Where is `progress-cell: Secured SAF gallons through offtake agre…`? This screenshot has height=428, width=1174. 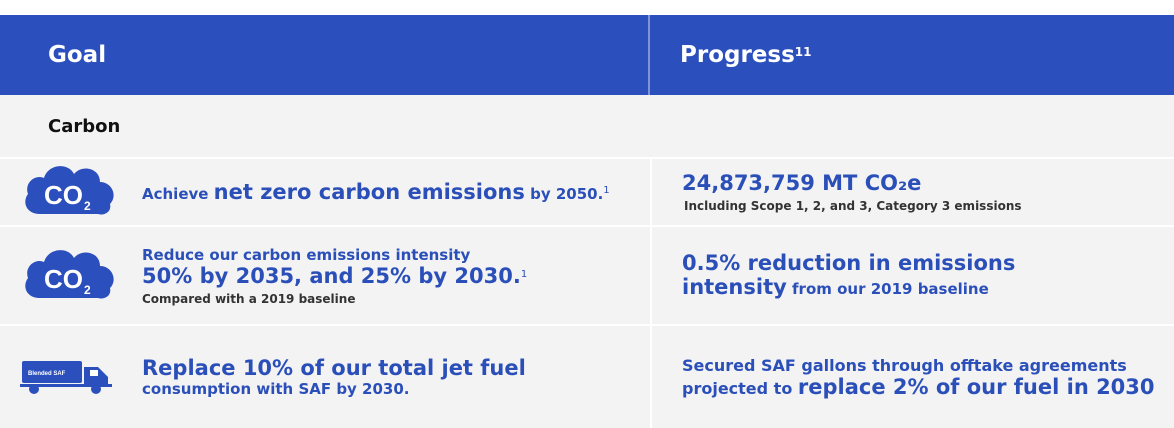
progress-cell: Secured SAF gallons through offtake agre… is located at coordinates (913, 377).